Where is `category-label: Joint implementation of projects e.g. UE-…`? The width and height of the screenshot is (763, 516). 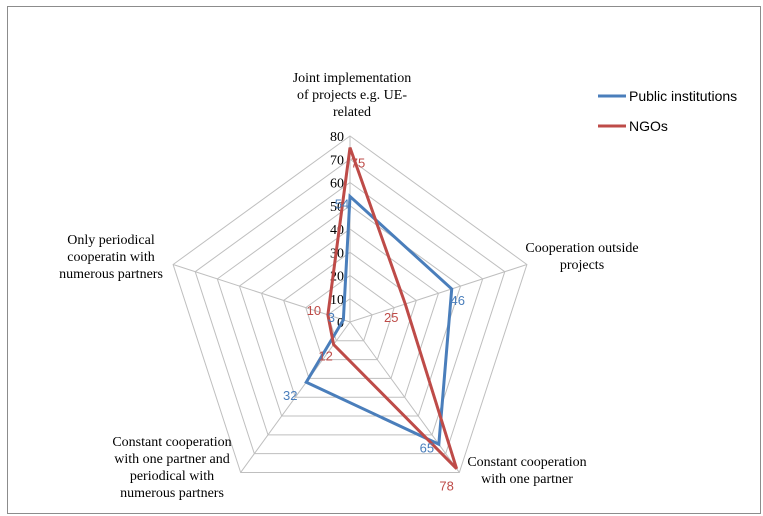 category-label: Joint implementation of projects e.g. UE-… is located at coordinates (352, 95).